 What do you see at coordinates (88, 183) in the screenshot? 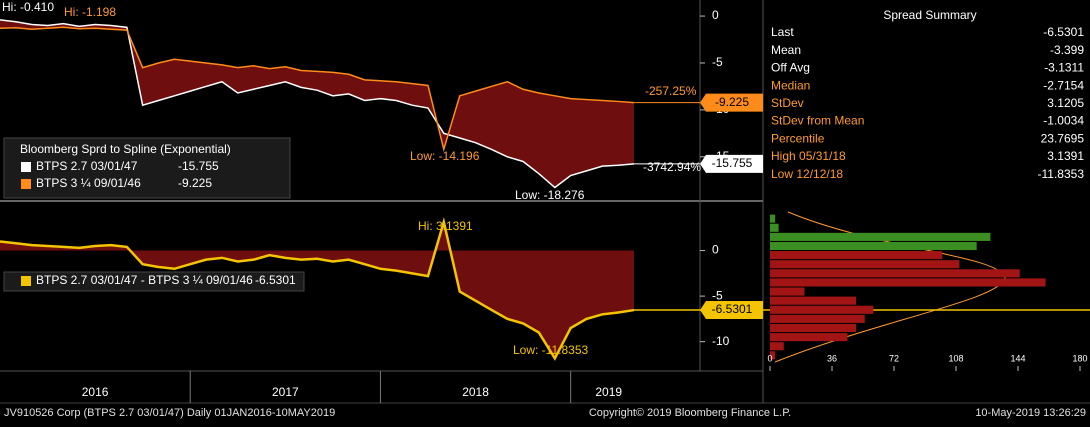
I see `legend-label: BTPS 3 ¼ 09/01/46` at bounding box center [88, 183].